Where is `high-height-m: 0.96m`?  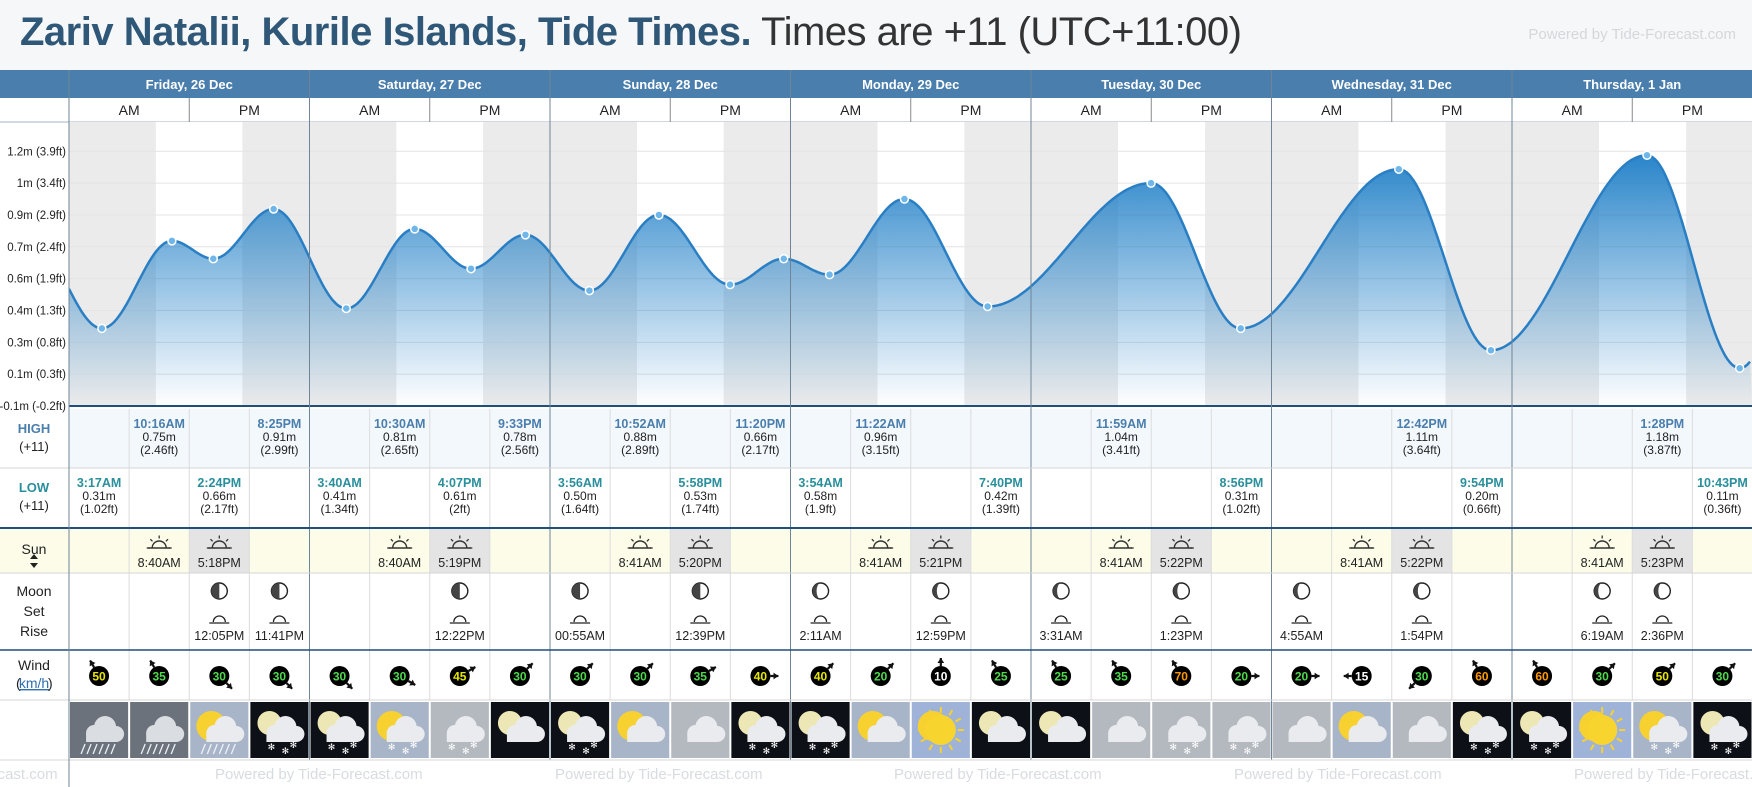 high-height-m: 0.96m is located at coordinates (880, 437).